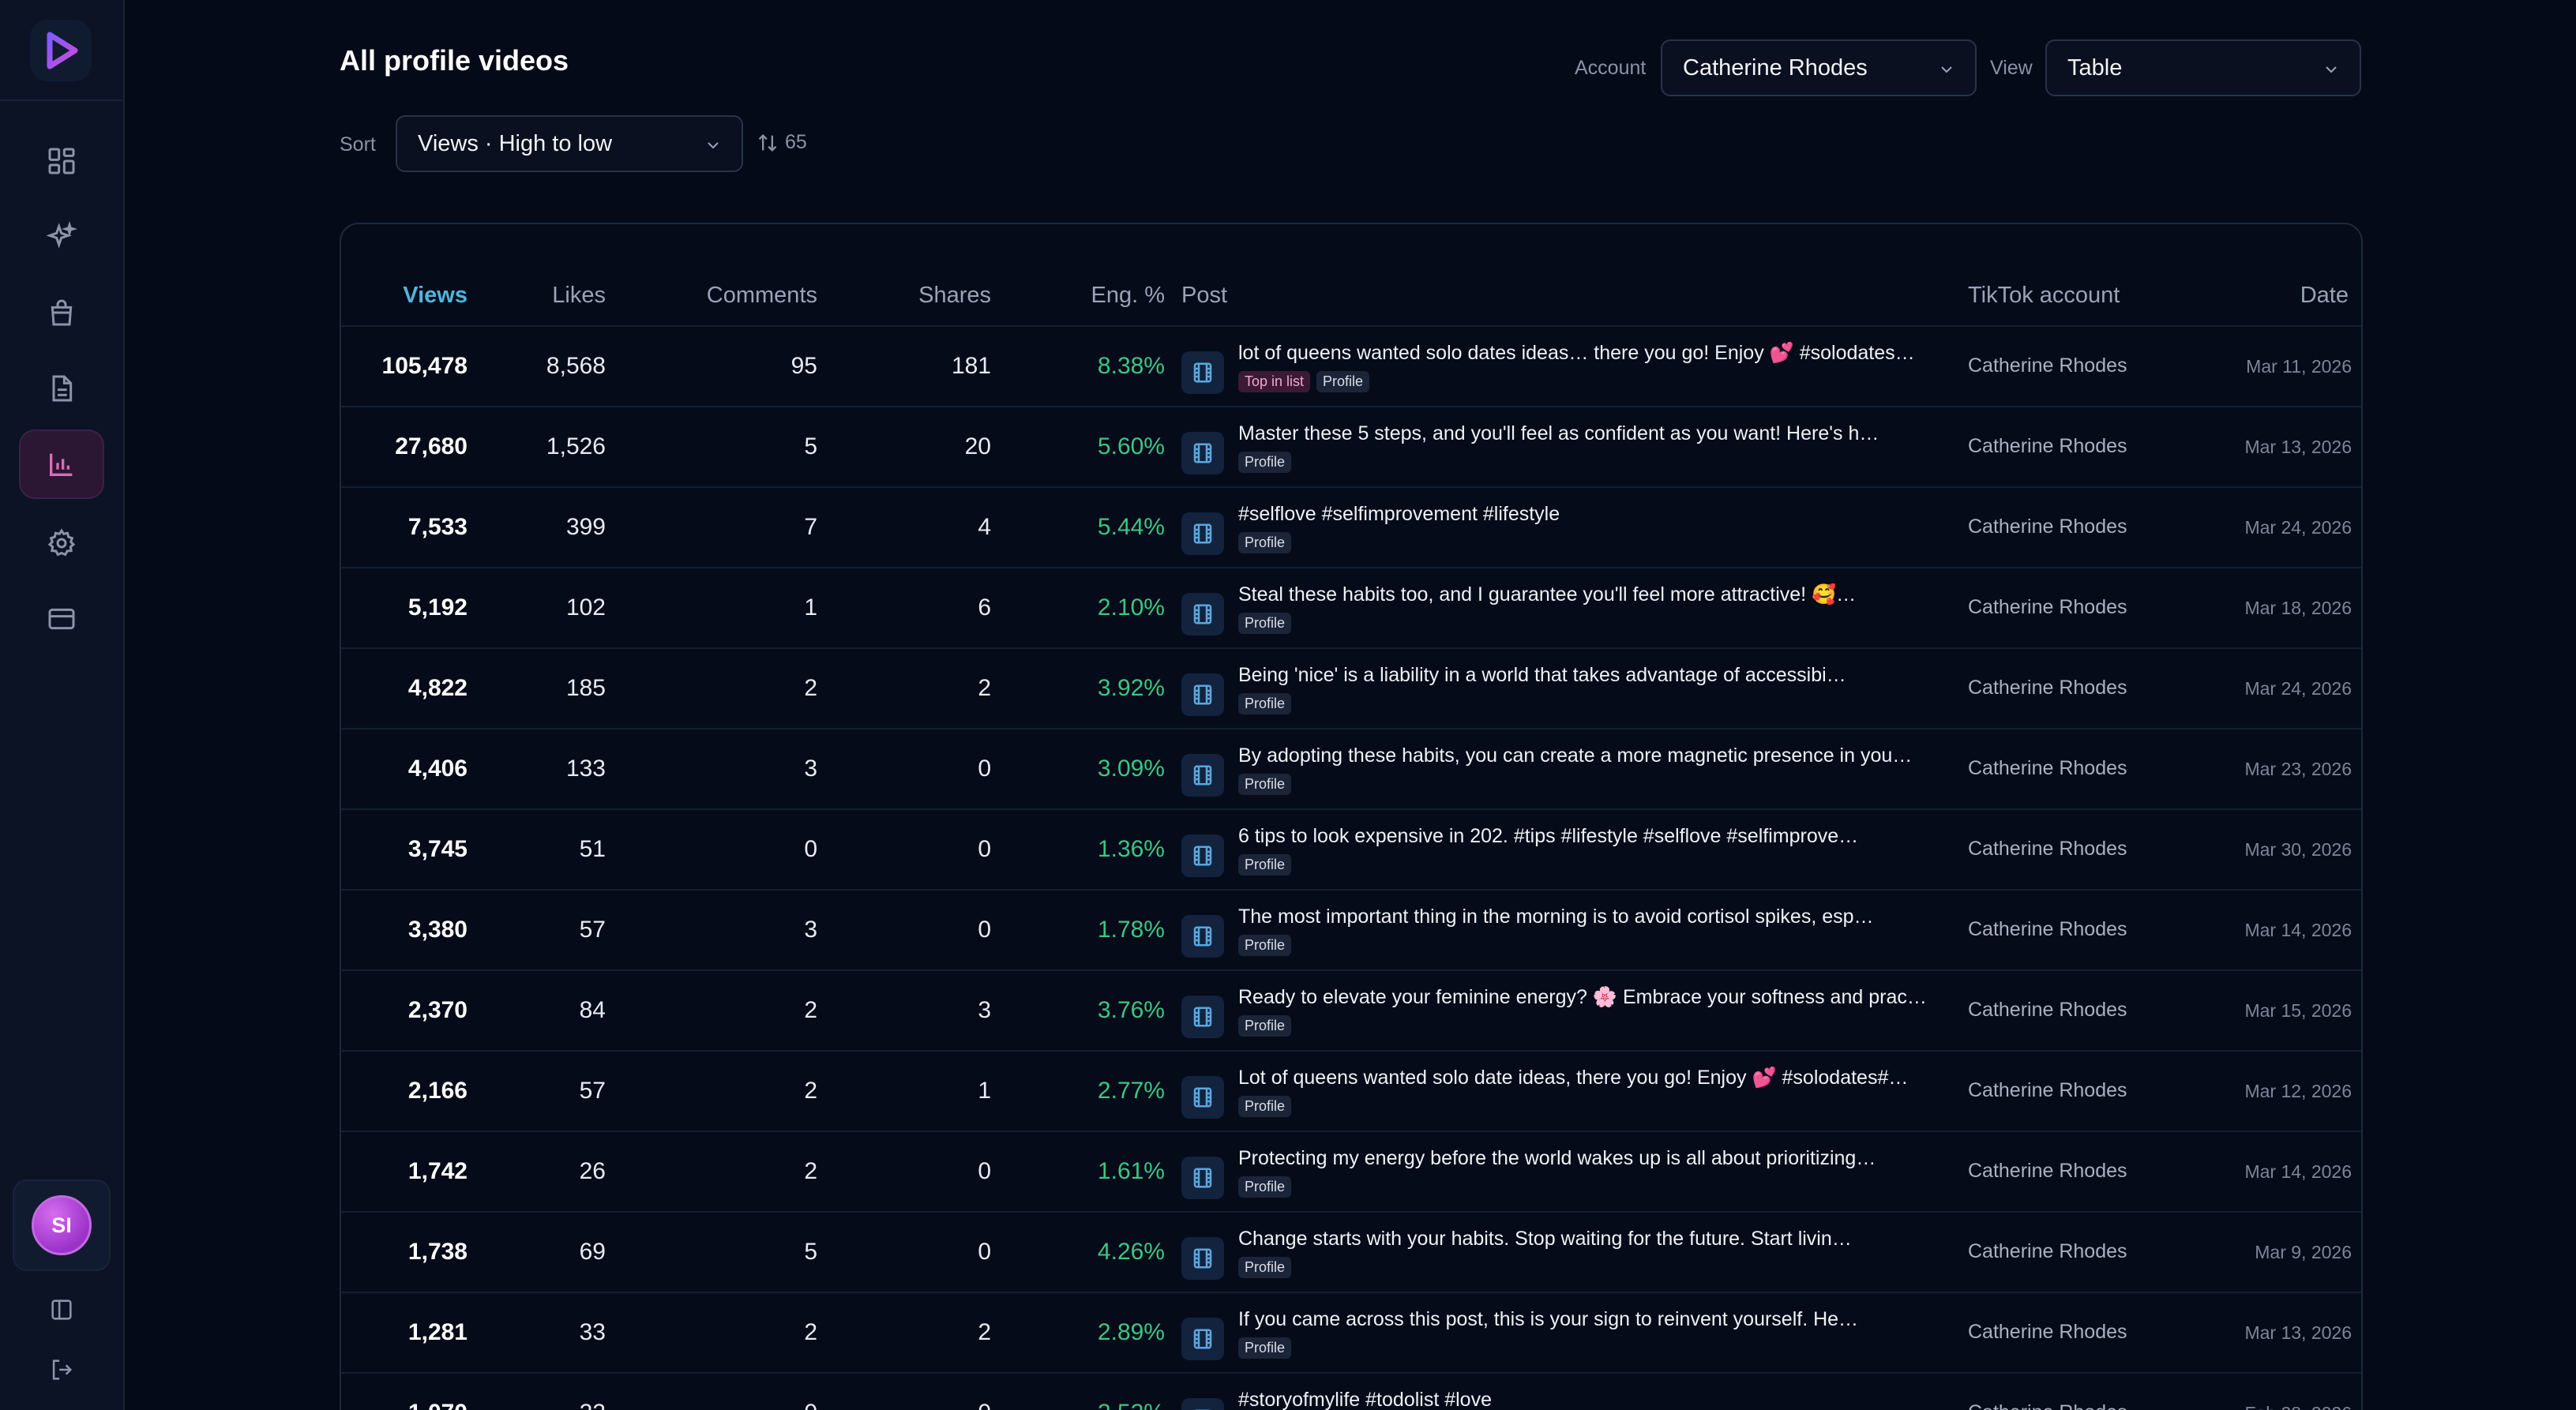  Describe the element at coordinates (61, 1309) in the screenshot. I see `collapse-sidebar-button` at that location.